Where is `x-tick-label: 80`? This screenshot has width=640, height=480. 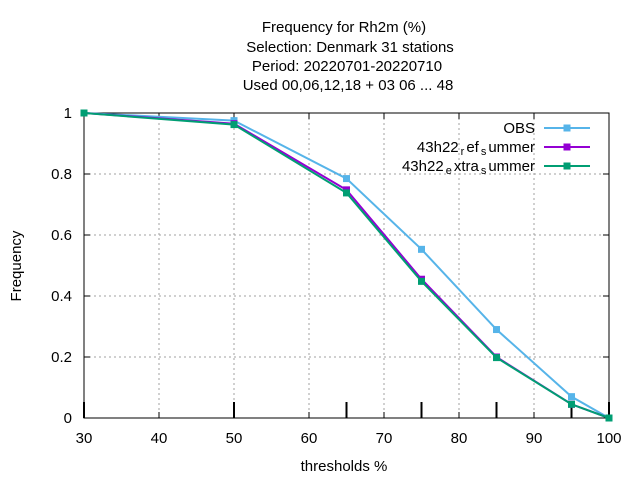 x-tick-label: 80 is located at coordinates (459, 438).